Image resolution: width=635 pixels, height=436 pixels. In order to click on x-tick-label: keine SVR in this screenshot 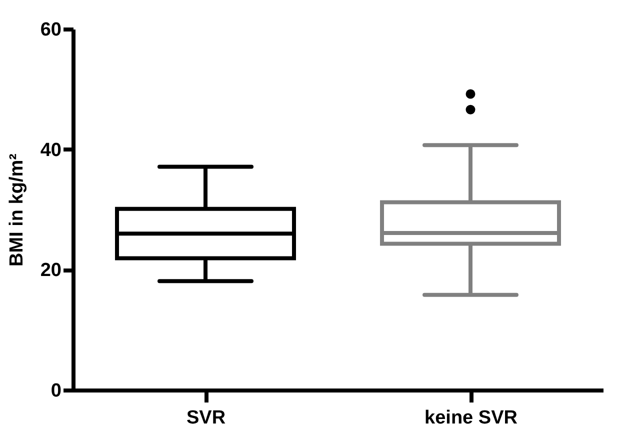, I will do `click(471, 418)`.